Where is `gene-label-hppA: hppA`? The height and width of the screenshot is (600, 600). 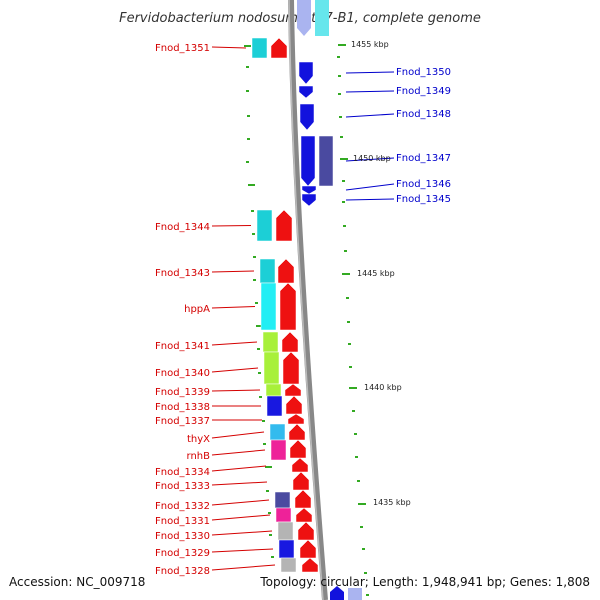
gene-label-hppA: hppA is located at coordinates (197, 309).